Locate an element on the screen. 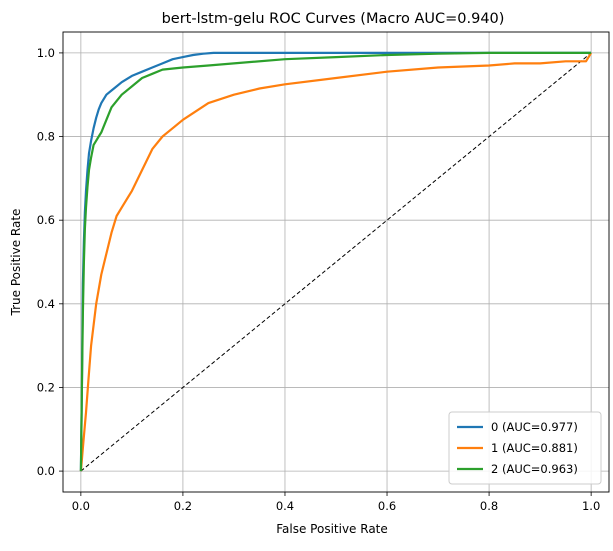  x-tick-label: 0.0 is located at coordinates (81, 506).